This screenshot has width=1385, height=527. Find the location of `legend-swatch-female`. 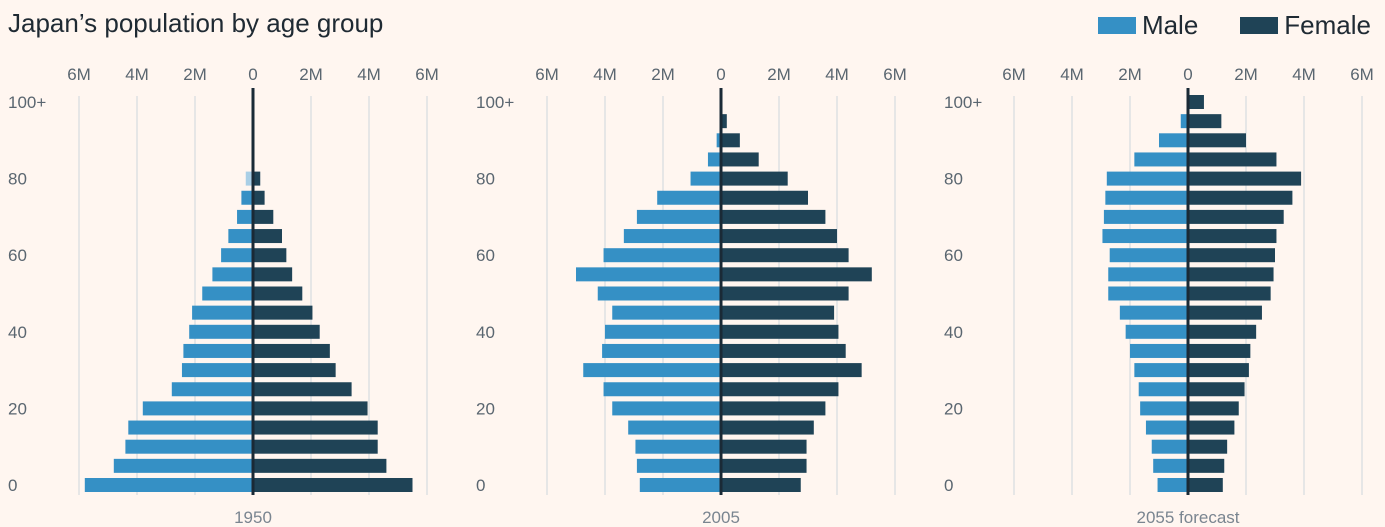

legend-swatch-female is located at coordinates (1259, 25).